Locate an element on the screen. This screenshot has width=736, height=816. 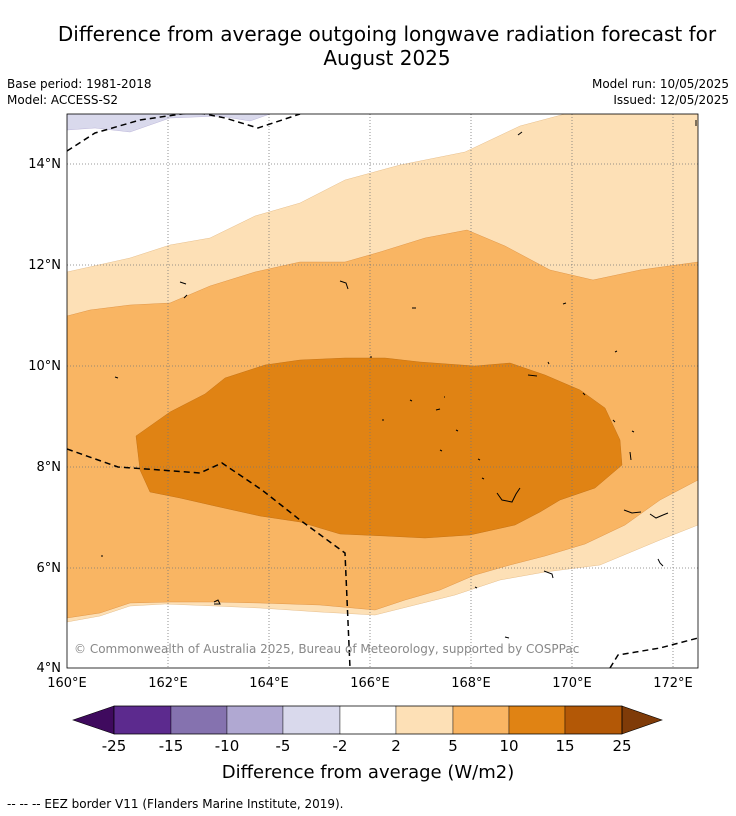
cb-tick: -15 is located at coordinates (171, 746).